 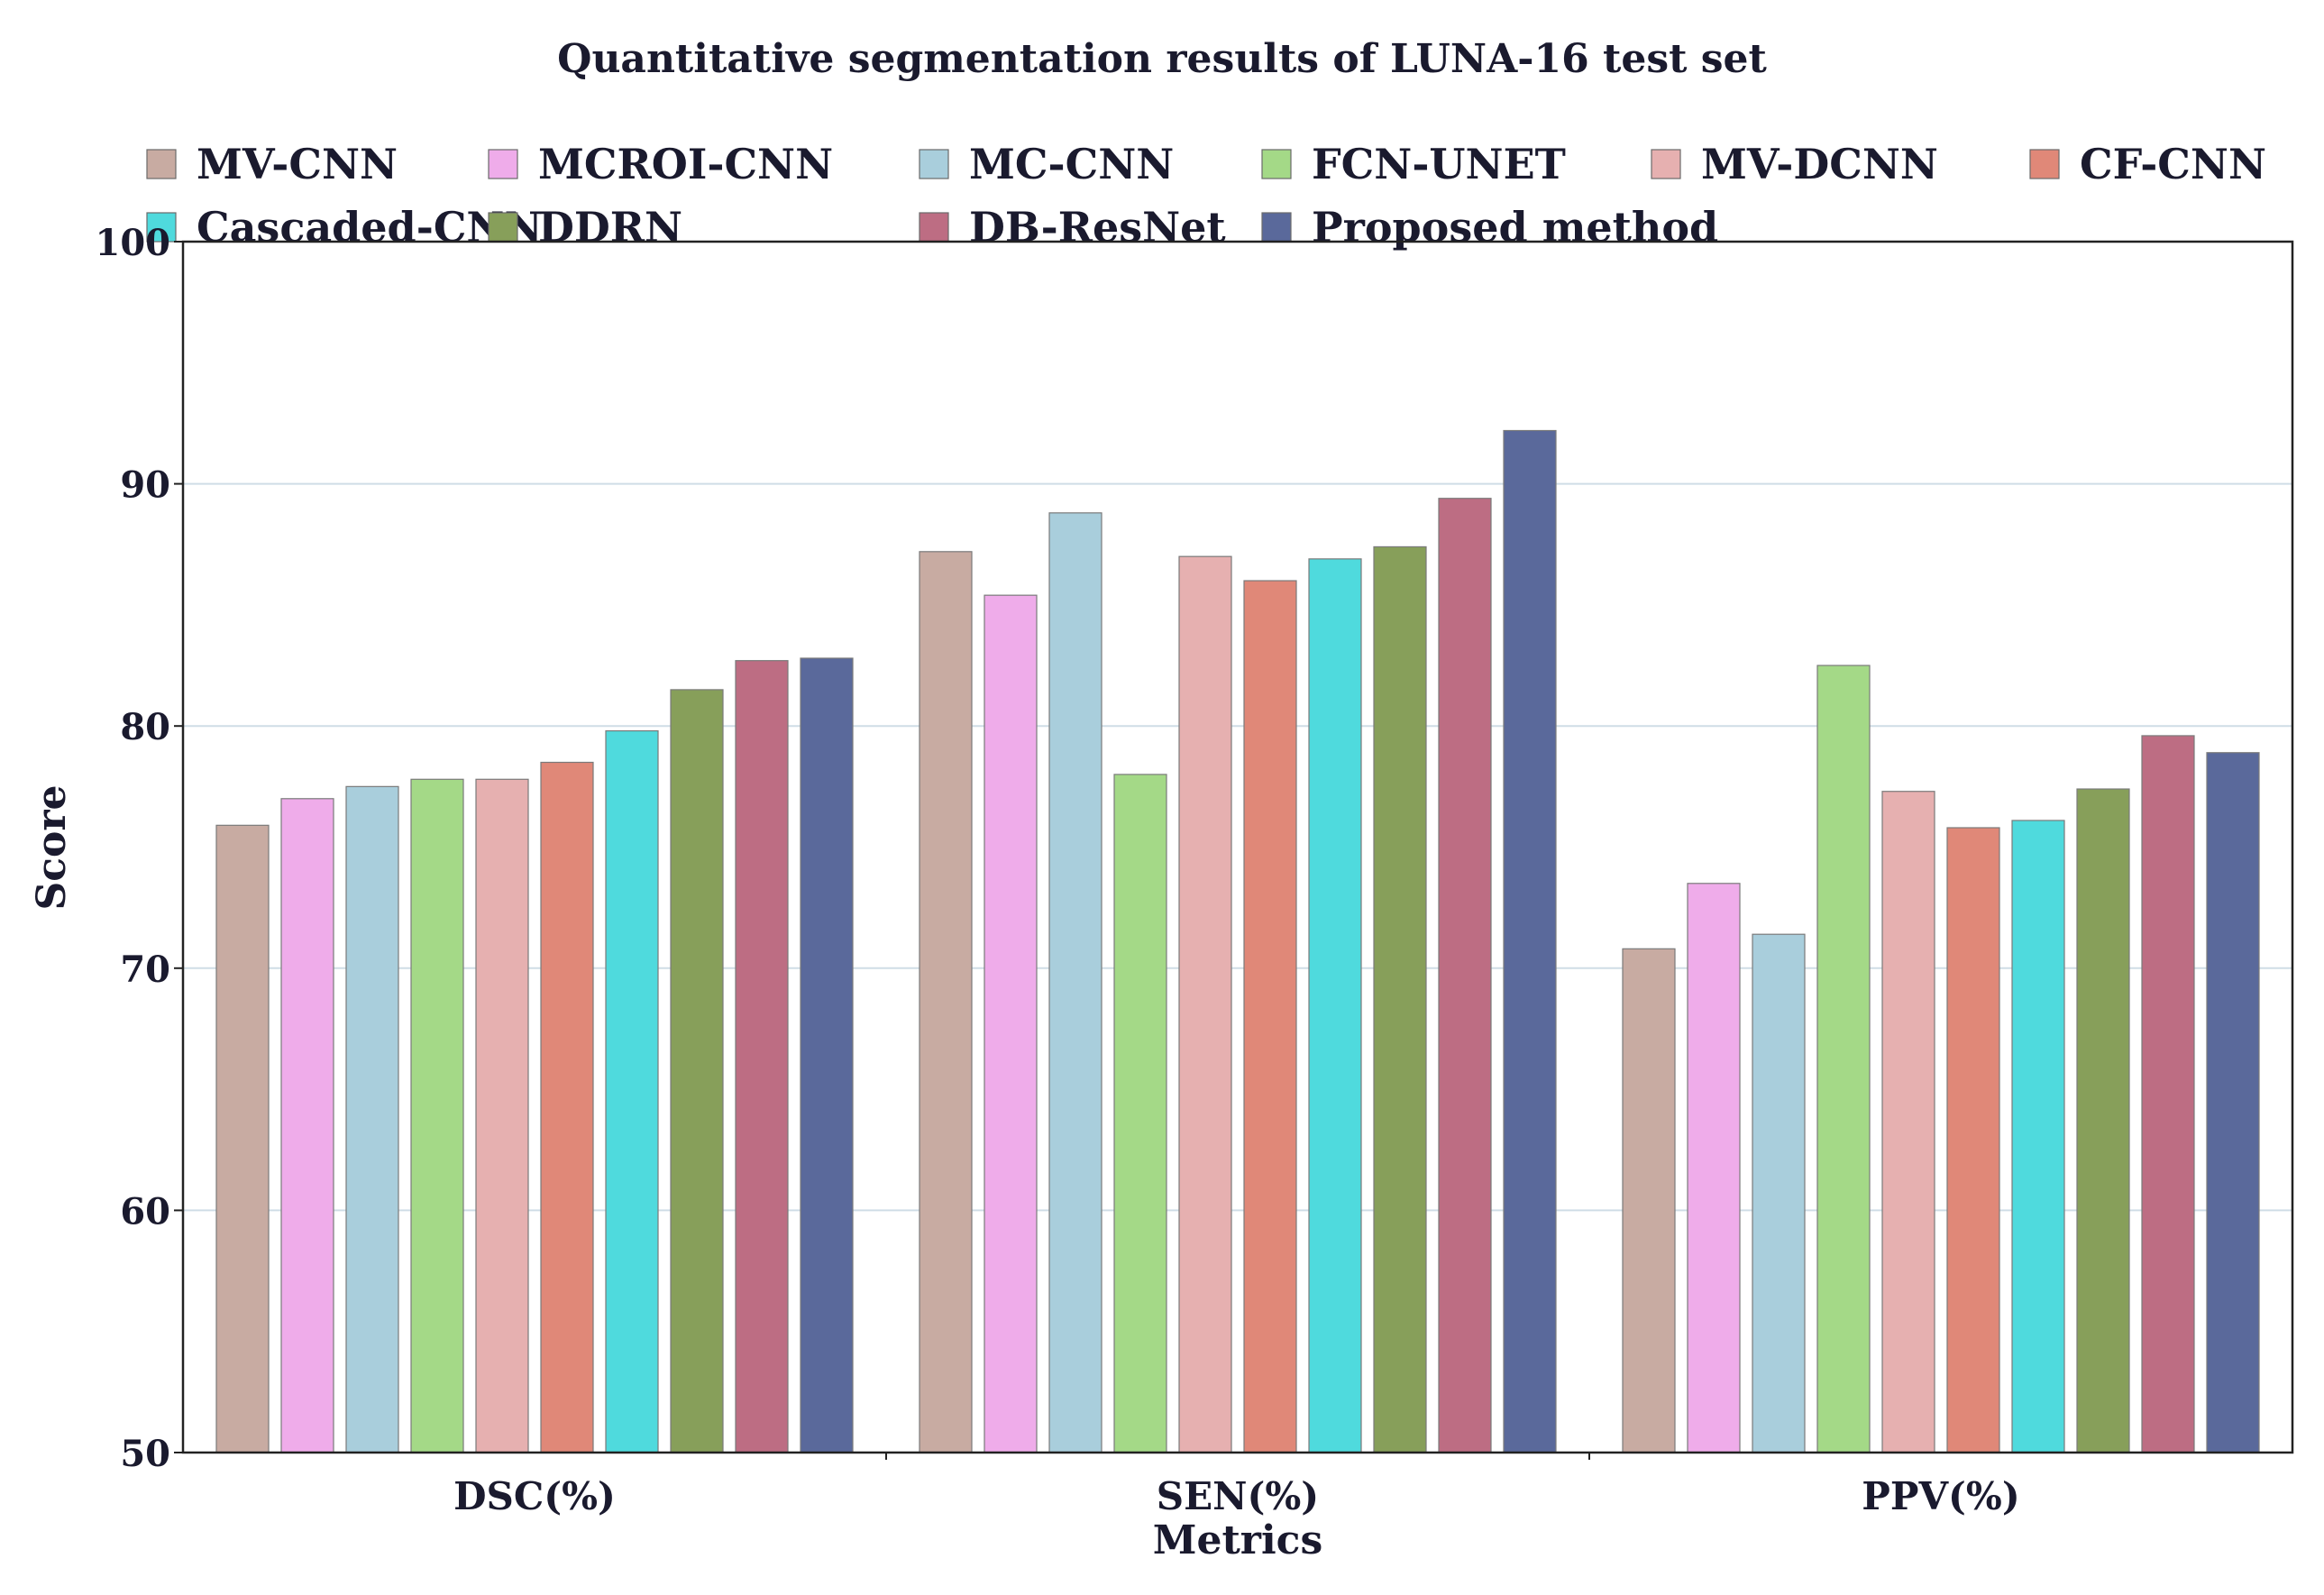 What do you see at coordinates (1515, 227) in the screenshot?
I see `legend-label: Proposed method` at bounding box center [1515, 227].